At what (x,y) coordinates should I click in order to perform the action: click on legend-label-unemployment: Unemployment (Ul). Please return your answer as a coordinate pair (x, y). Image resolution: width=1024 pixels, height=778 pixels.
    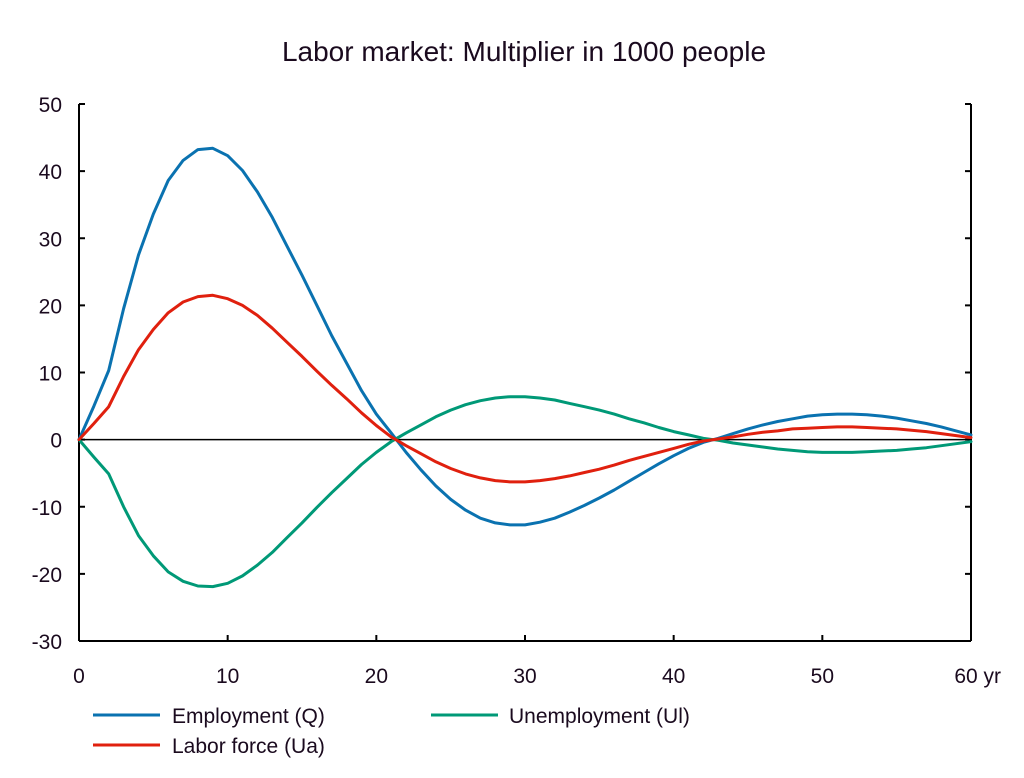
    Looking at the image, I should click on (599, 716).